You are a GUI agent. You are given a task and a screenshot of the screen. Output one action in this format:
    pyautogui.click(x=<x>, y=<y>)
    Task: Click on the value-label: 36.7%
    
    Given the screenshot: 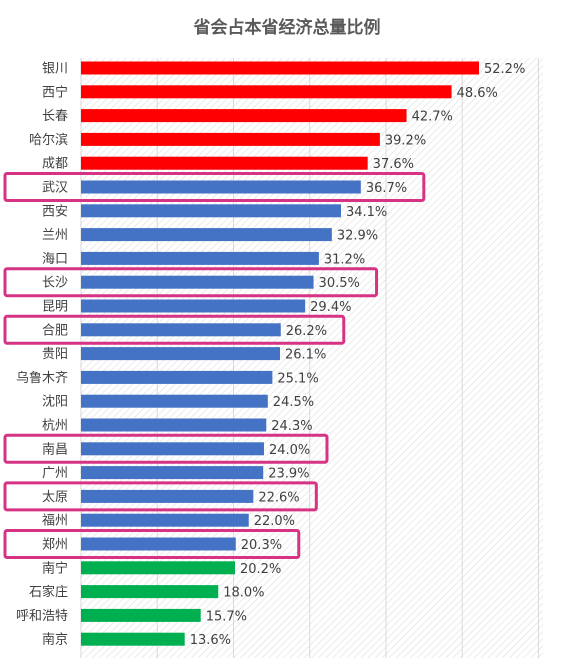 What is the action you would take?
    pyautogui.click(x=386, y=188)
    